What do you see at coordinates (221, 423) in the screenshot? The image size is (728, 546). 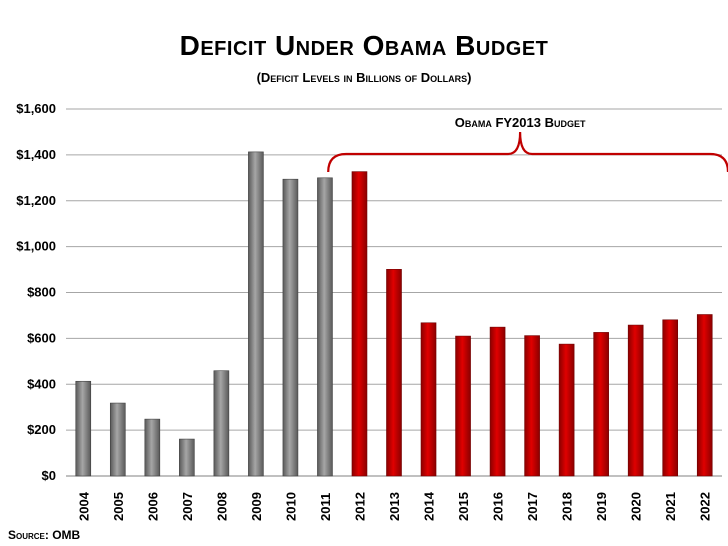 I see `bar-2008` at bounding box center [221, 423].